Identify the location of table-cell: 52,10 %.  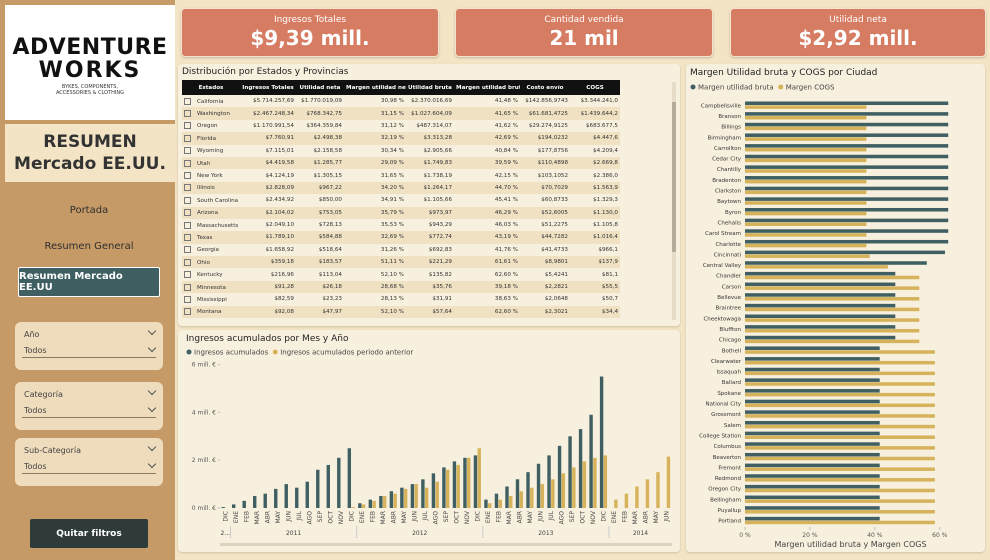
(392, 311).